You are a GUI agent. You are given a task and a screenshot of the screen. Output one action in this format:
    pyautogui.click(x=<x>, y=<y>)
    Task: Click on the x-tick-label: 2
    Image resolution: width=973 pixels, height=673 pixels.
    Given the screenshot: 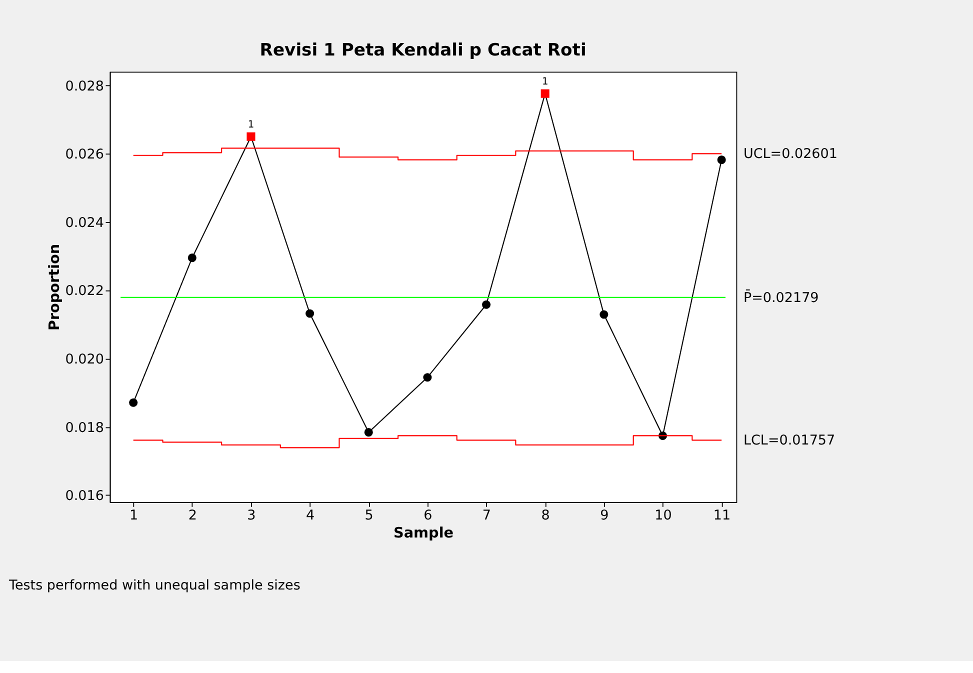 What is the action you would take?
    pyautogui.click(x=192, y=516)
    